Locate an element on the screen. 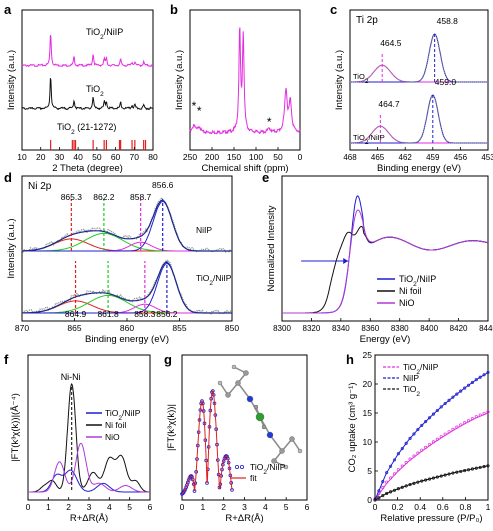  x-tick-label: 8400 is located at coordinates (429, 328).